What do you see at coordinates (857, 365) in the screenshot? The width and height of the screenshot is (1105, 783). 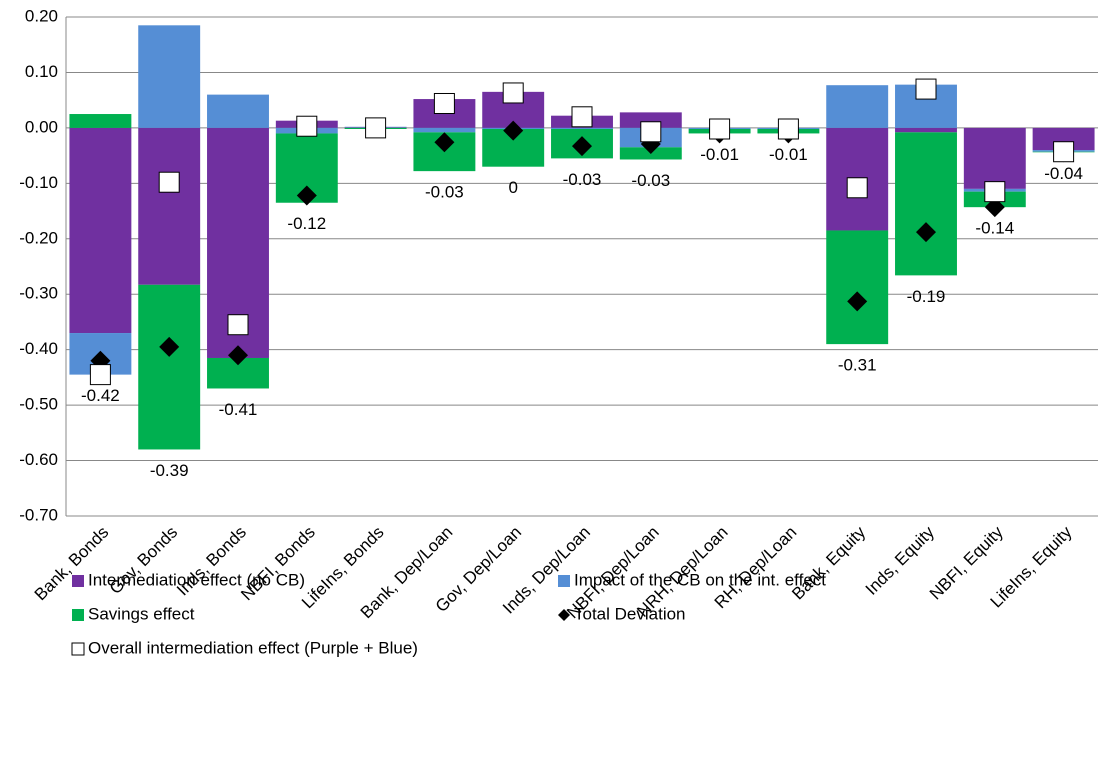 I see `data-label: -0.31` at bounding box center [857, 365].